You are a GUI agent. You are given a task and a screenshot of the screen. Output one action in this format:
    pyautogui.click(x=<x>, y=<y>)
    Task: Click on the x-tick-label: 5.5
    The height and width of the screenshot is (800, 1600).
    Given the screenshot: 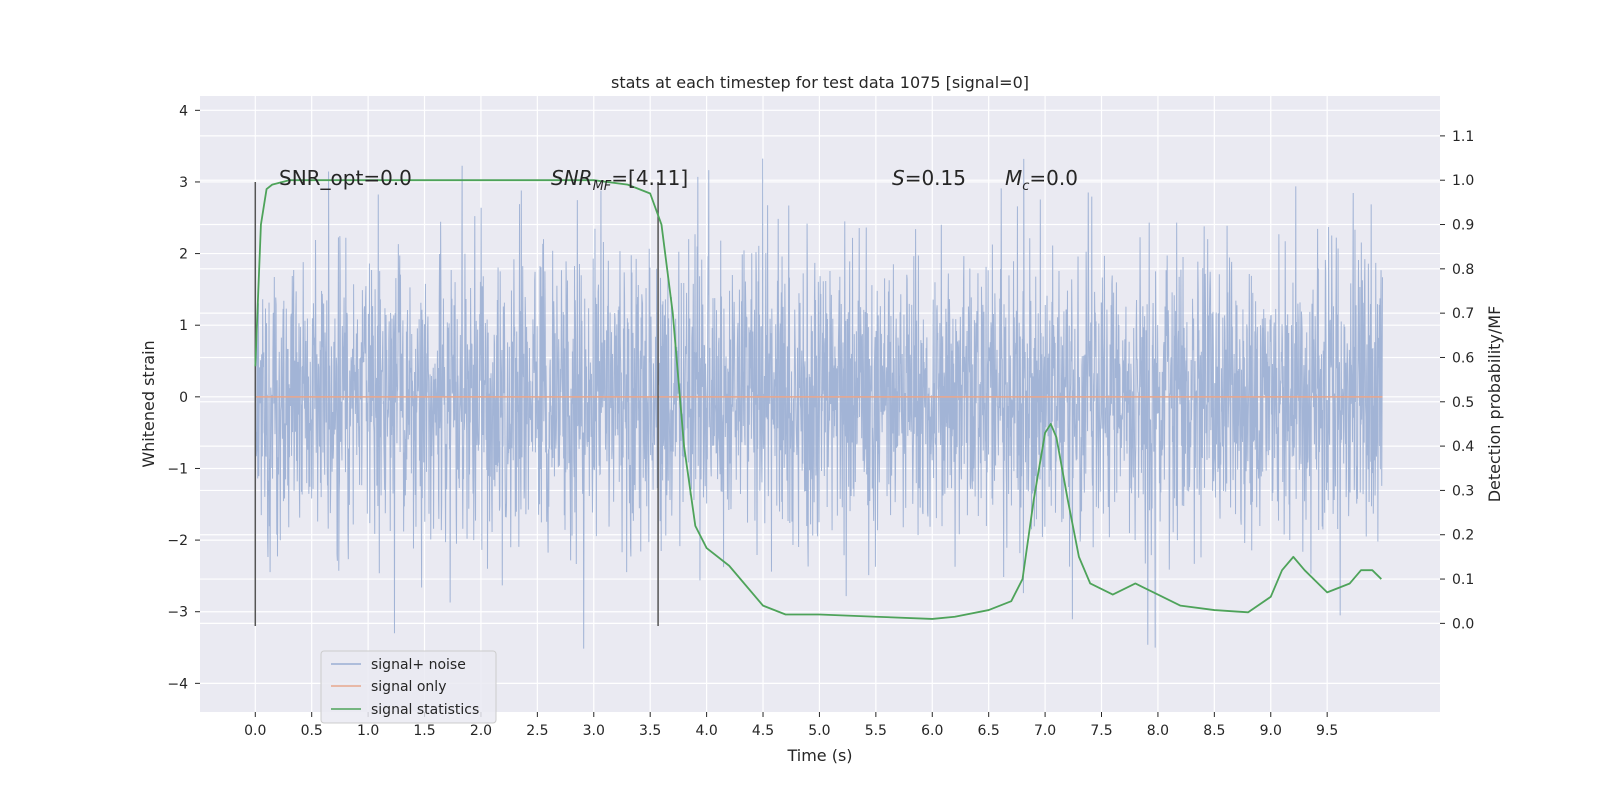 What is the action you would take?
    pyautogui.click(x=876, y=731)
    